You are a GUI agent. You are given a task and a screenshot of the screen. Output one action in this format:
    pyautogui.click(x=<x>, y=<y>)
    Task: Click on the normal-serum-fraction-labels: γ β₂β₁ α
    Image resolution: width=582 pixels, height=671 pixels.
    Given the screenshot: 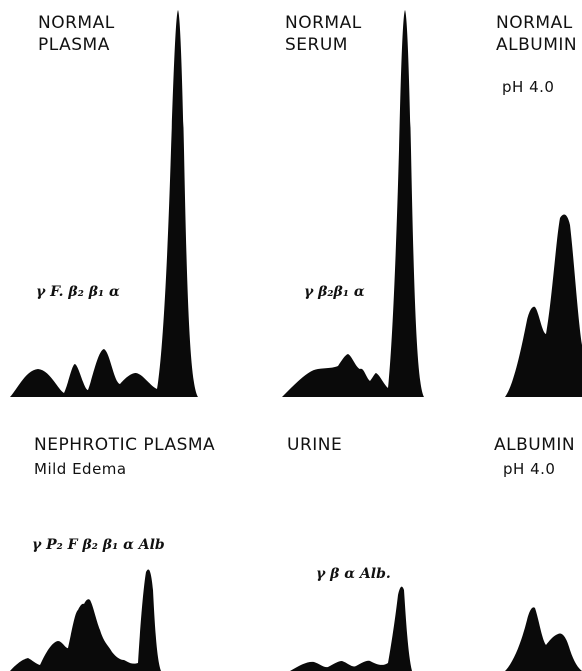 What is the action you would take?
    pyautogui.click(x=334, y=292)
    